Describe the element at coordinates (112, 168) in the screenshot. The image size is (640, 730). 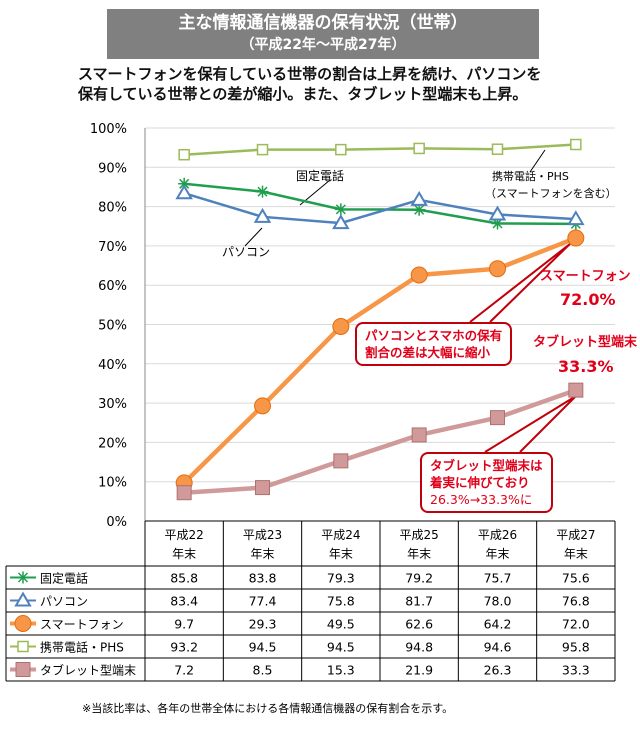
I see `y-tick-label: 90%` at that location.